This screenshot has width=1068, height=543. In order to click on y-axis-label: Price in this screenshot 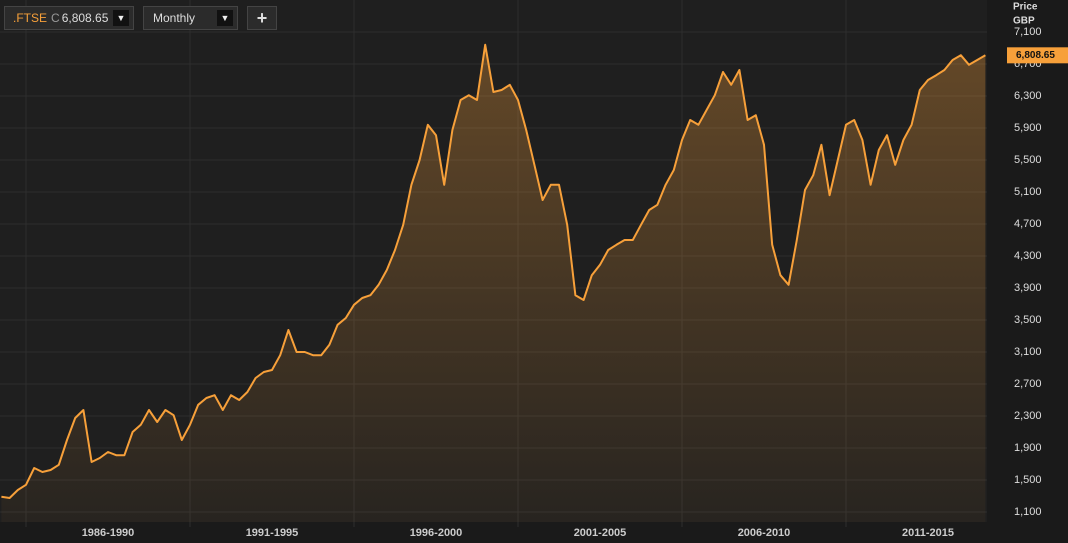, I will do `click(1025, 7)`.